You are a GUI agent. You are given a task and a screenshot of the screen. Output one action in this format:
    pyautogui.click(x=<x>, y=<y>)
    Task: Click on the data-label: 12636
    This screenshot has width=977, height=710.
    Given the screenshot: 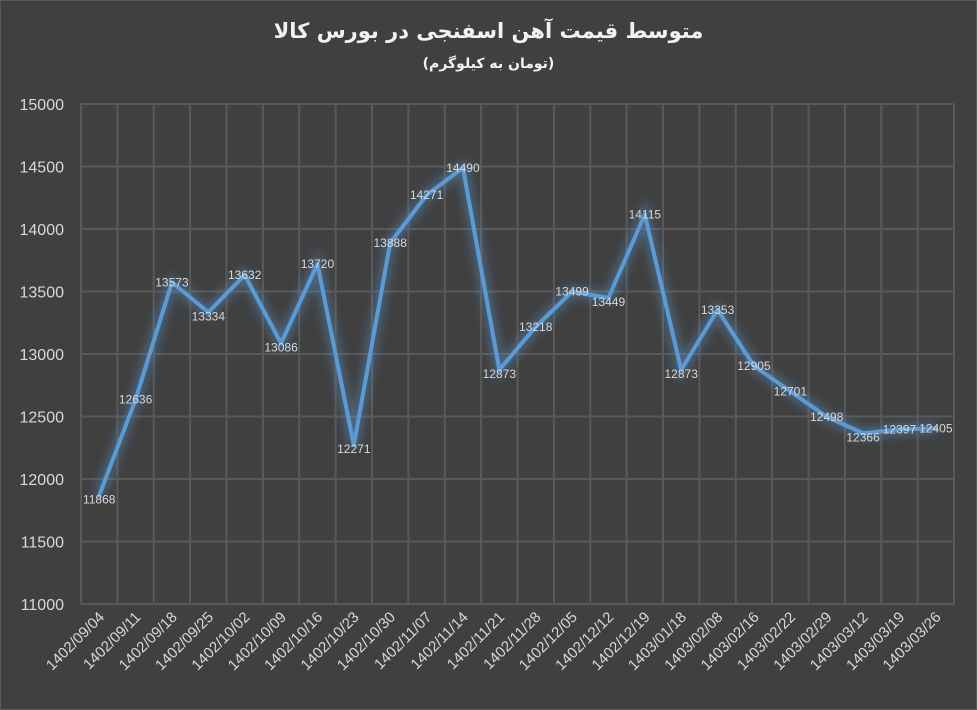 What is the action you would take?
    pyautogui.click(x=136, y=400)
    